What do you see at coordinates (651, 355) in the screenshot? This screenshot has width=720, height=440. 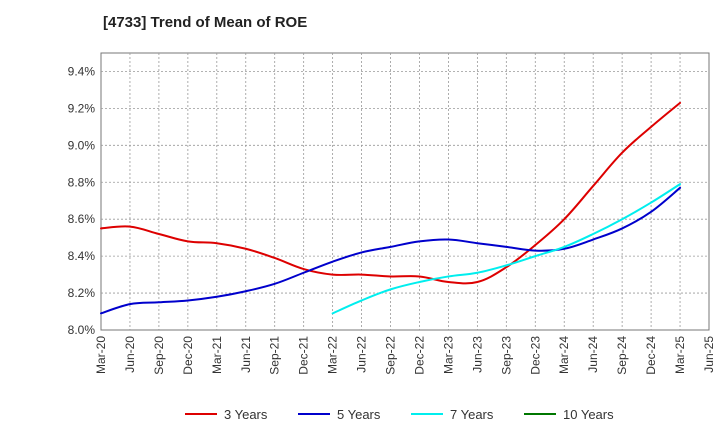 I see `x-tick-label: Dec-24` at bounding box center [651, 355].